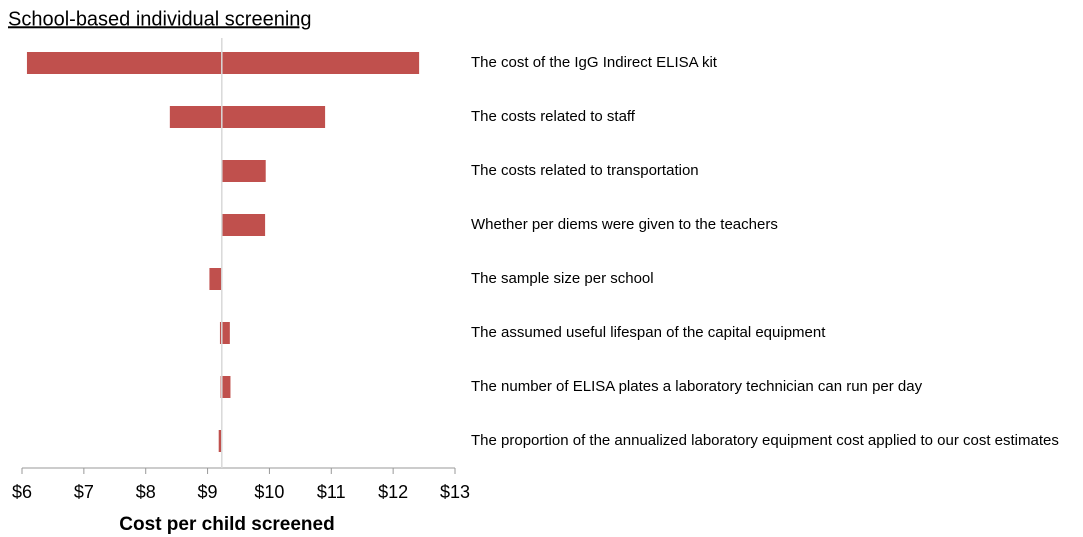 This screenshot has width=1083, height=537. Describe the element at coordinates (553, 116) in the screenshot. I see `category-label: The costs related to staff` at that location.